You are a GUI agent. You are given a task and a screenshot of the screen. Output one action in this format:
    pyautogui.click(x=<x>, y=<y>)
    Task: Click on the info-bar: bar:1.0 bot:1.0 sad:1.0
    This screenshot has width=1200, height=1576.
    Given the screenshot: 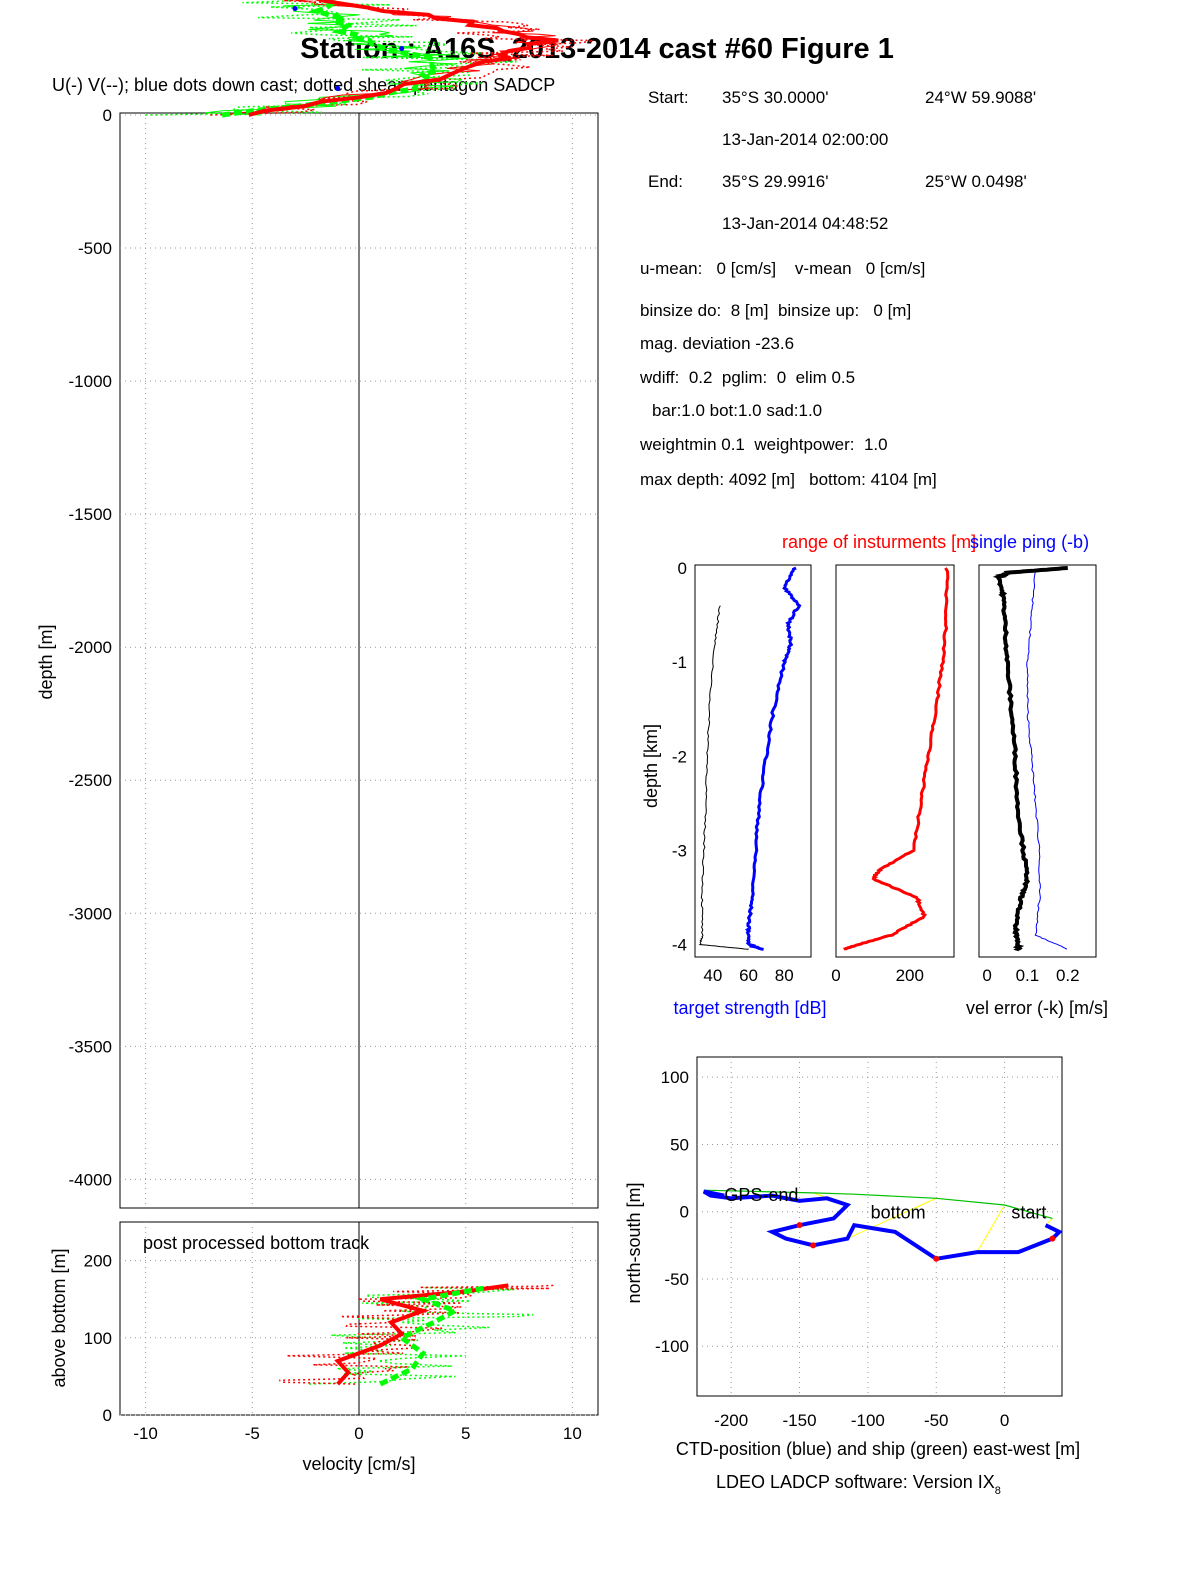 What is the action you would take?
    pyautogui.click(x=737, y=410)
    